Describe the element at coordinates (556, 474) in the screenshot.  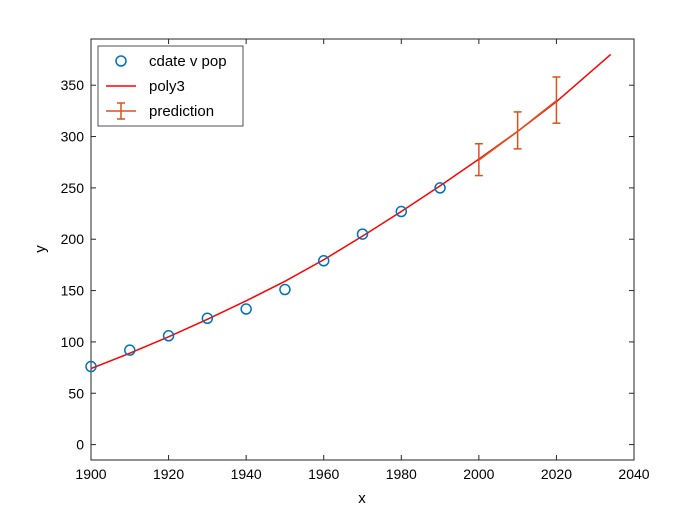
I see `x-tick-label: 2020` at that location.